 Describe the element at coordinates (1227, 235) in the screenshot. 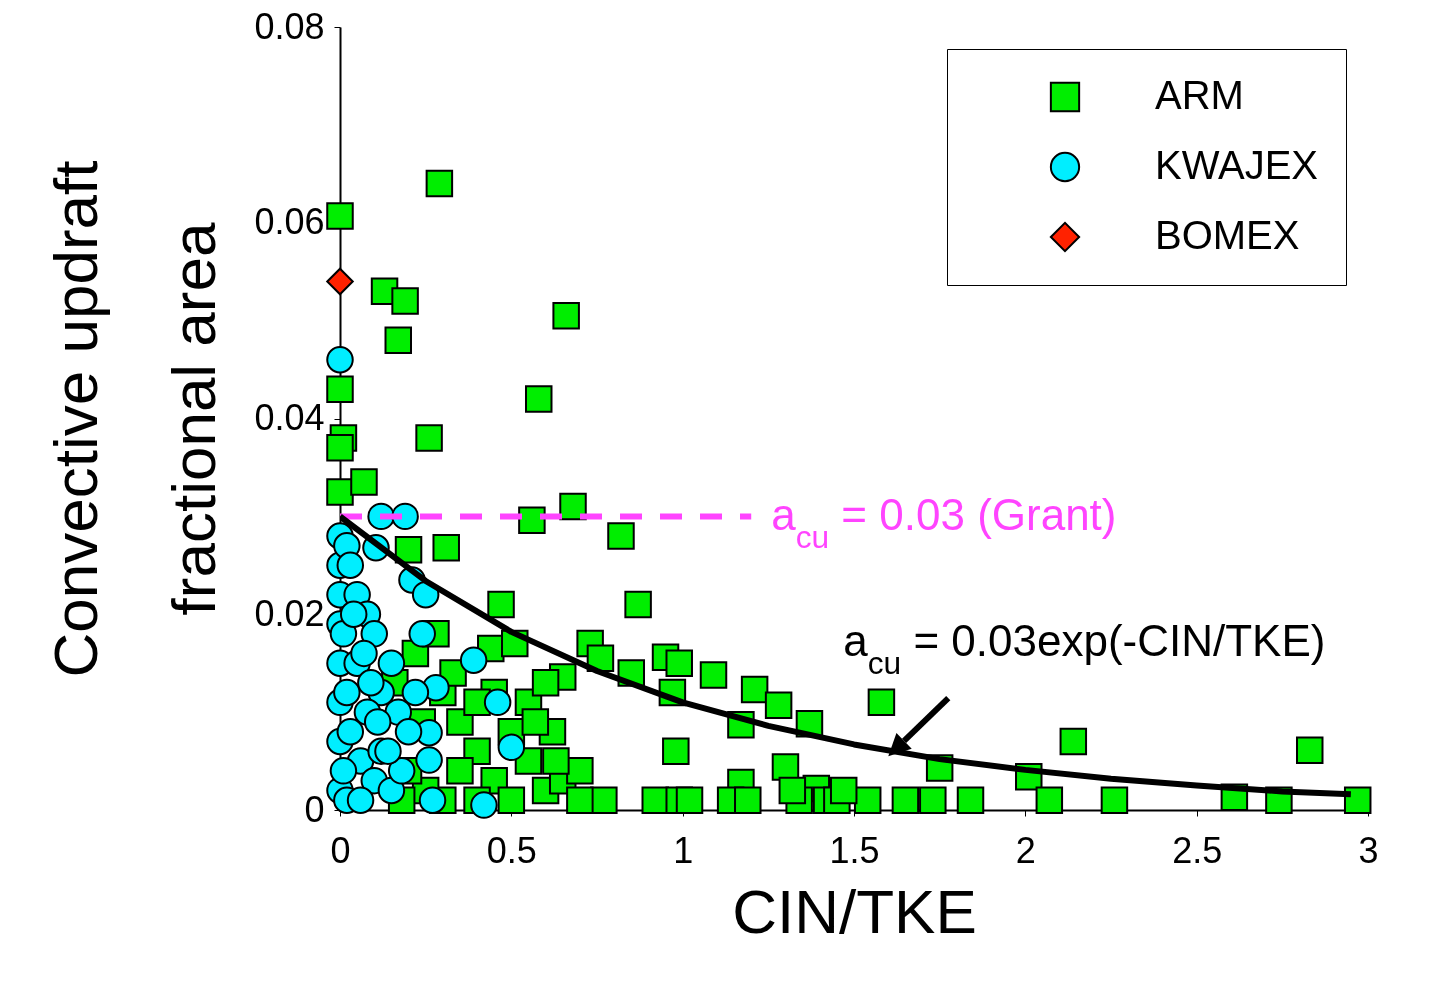

I see `legend-label: BOMEX` at that location.